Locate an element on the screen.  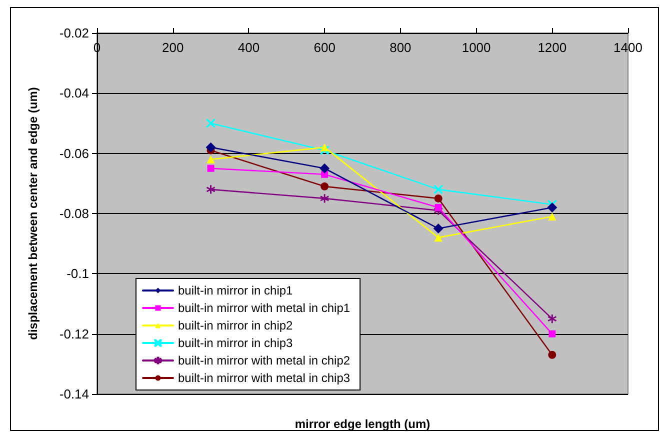
y-tick-label: -0.02 is located at coordinates (74, 33).